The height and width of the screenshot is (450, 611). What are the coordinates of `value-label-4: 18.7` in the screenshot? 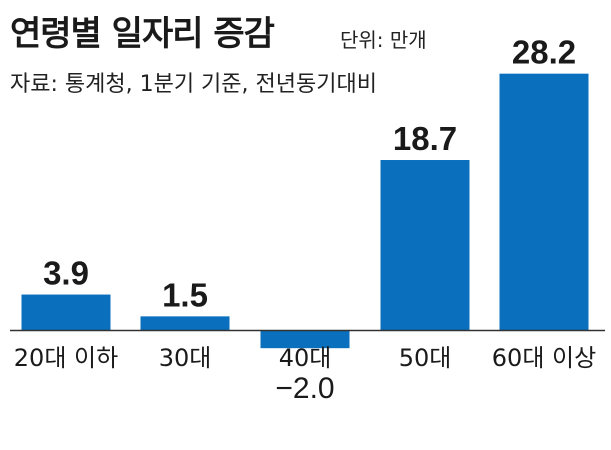 It's located at (425, 138).